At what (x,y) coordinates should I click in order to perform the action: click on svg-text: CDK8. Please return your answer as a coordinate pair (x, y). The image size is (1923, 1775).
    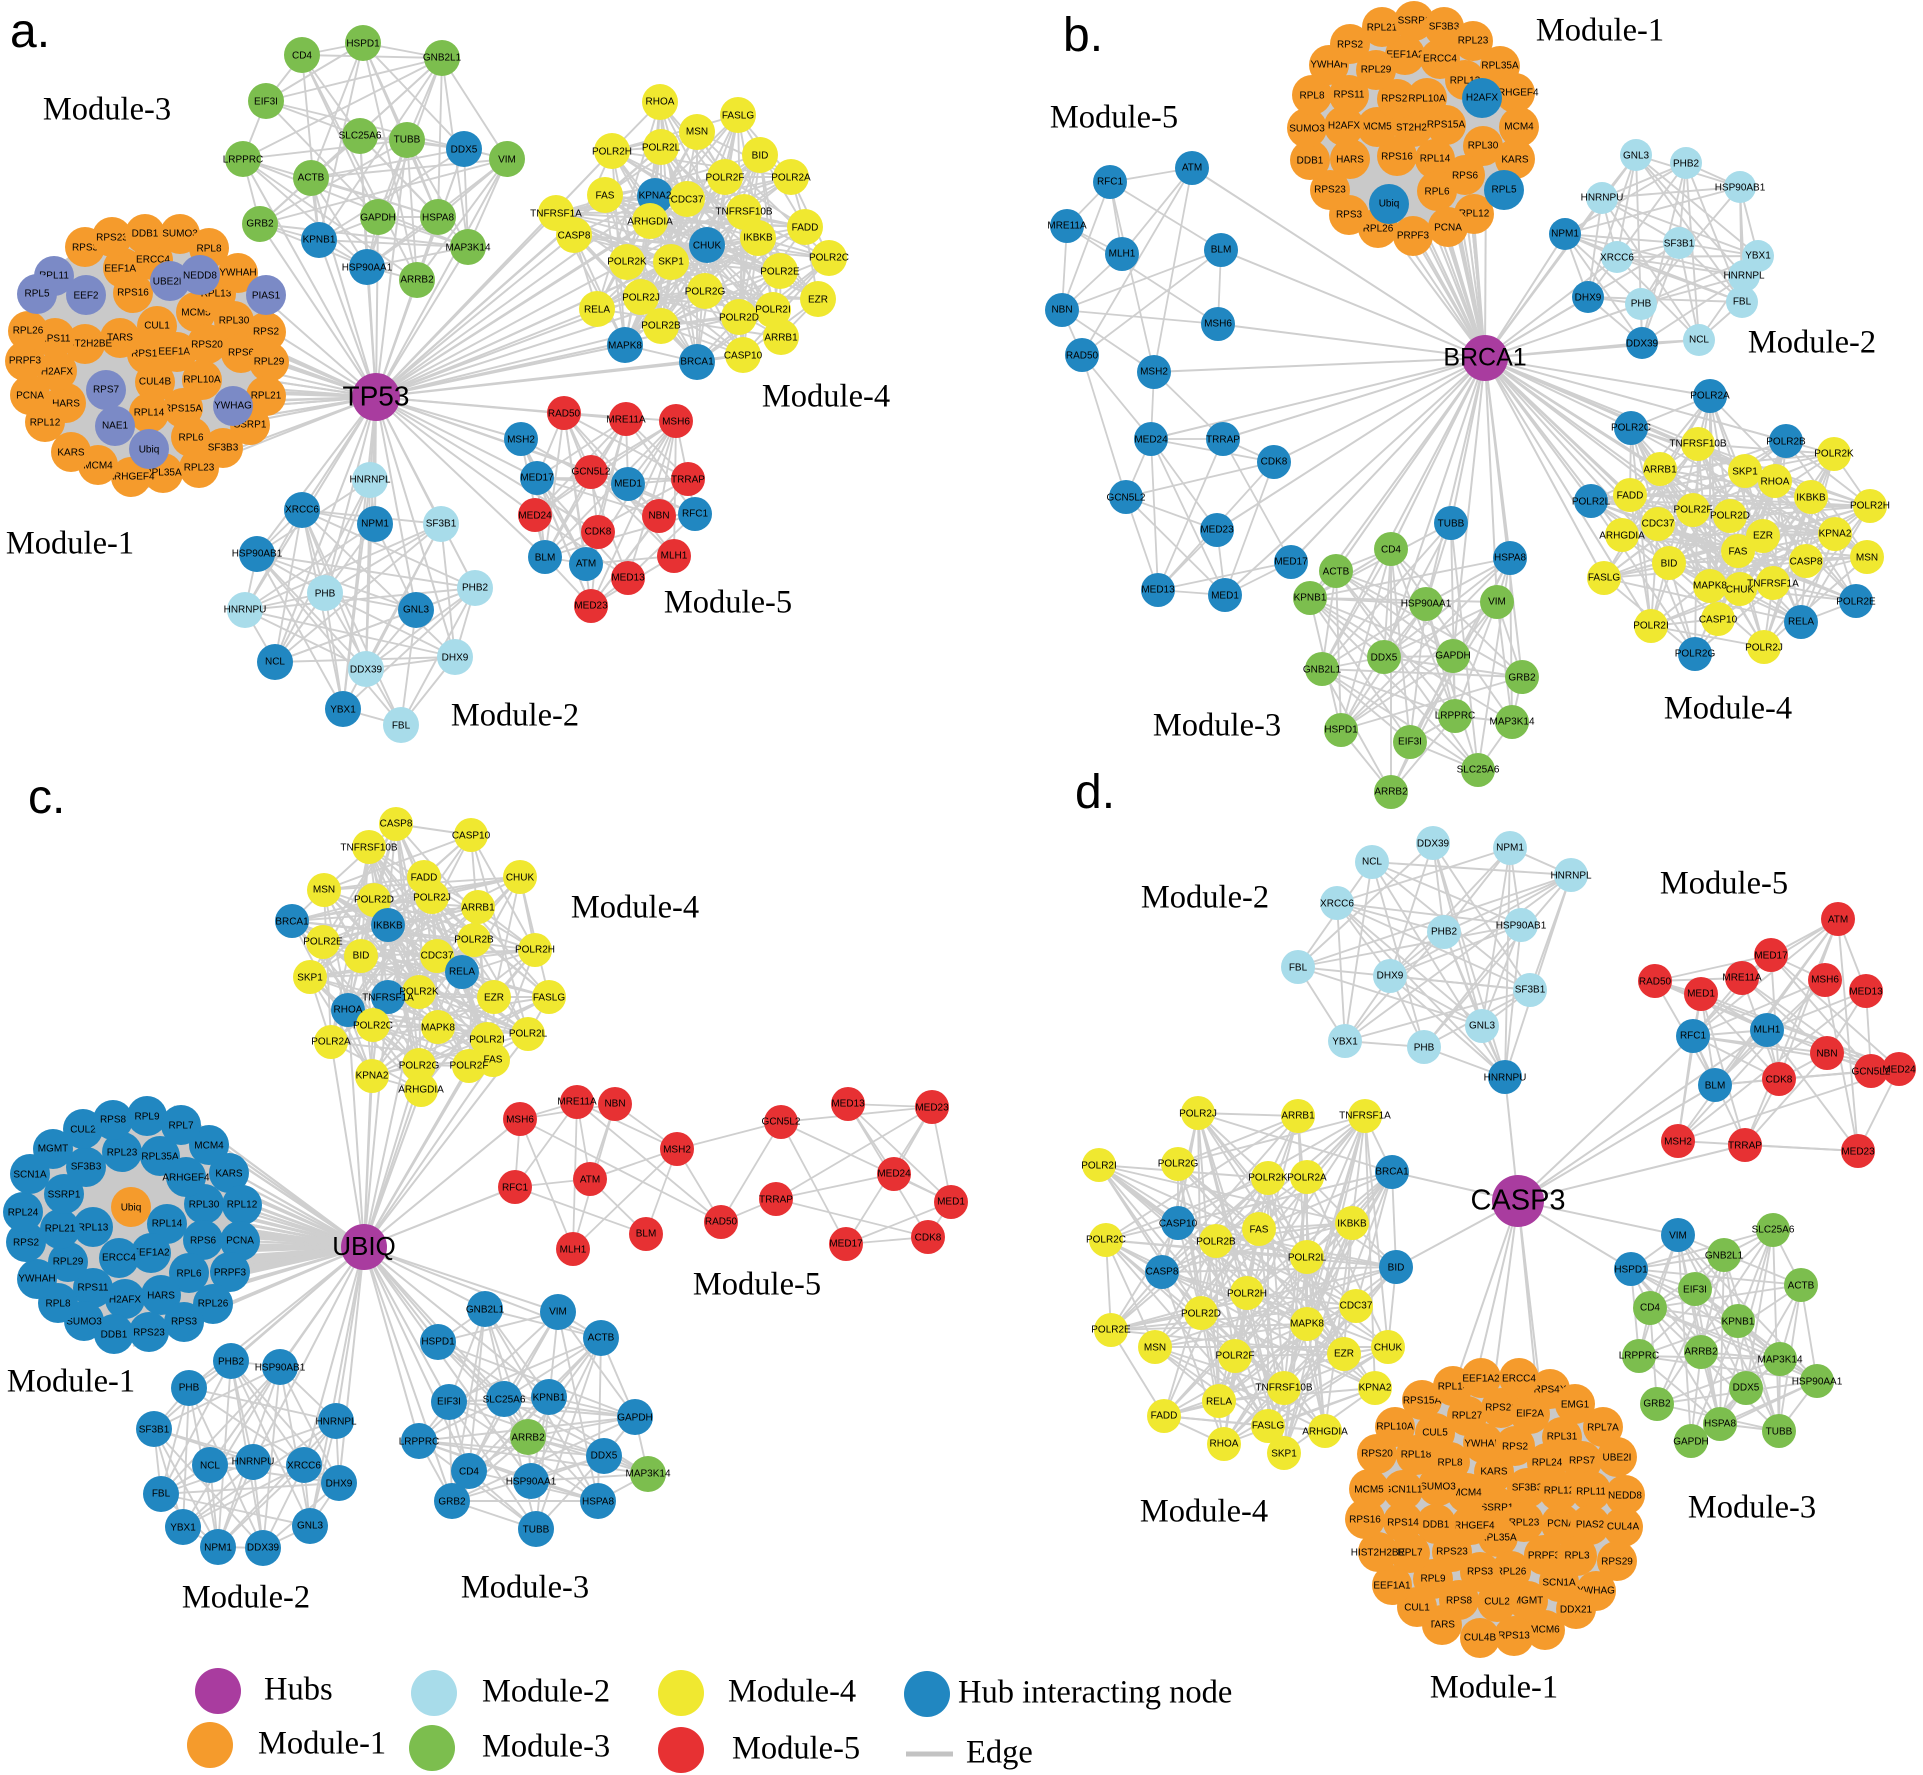
    Looking at the image, I should click on (928, 1238).